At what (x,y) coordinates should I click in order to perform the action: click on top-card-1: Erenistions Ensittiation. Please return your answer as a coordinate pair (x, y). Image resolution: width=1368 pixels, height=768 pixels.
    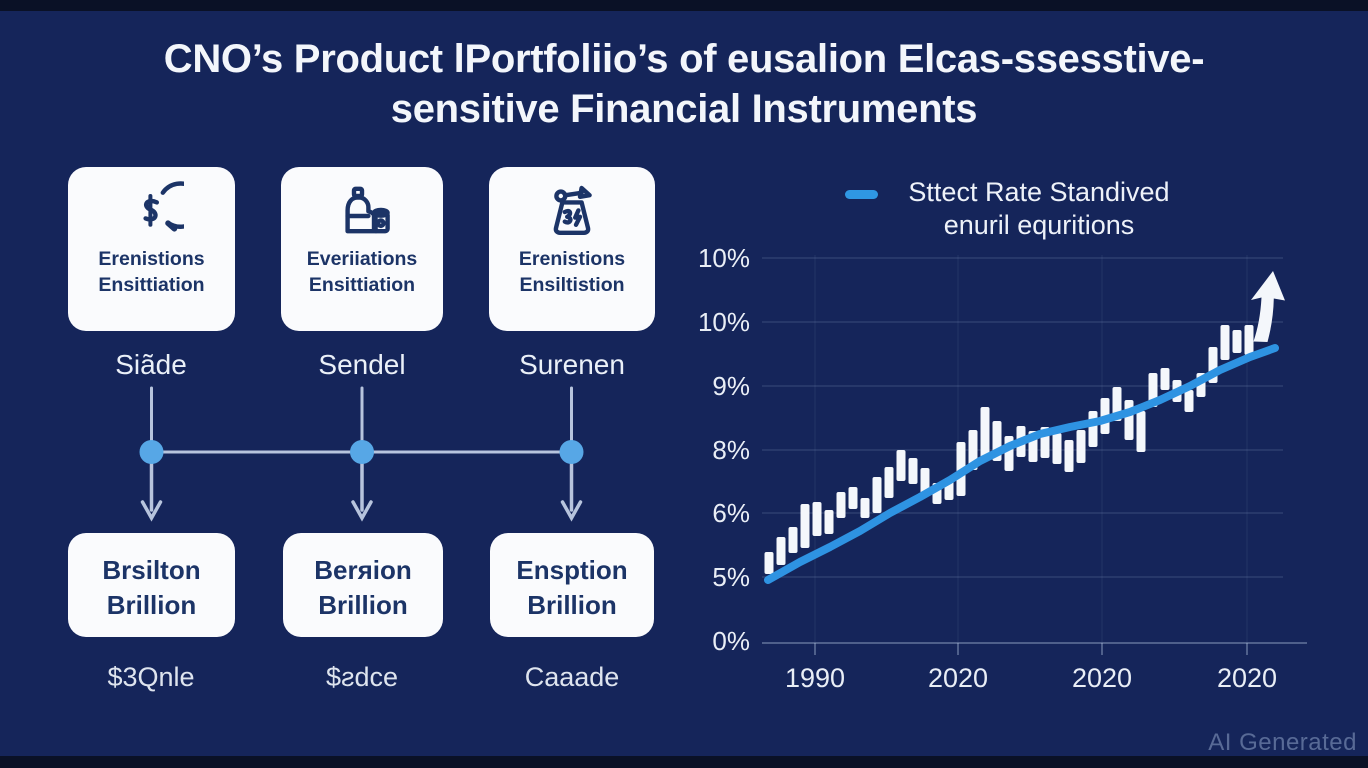
    Looking at the image, I should click on (151, 249).